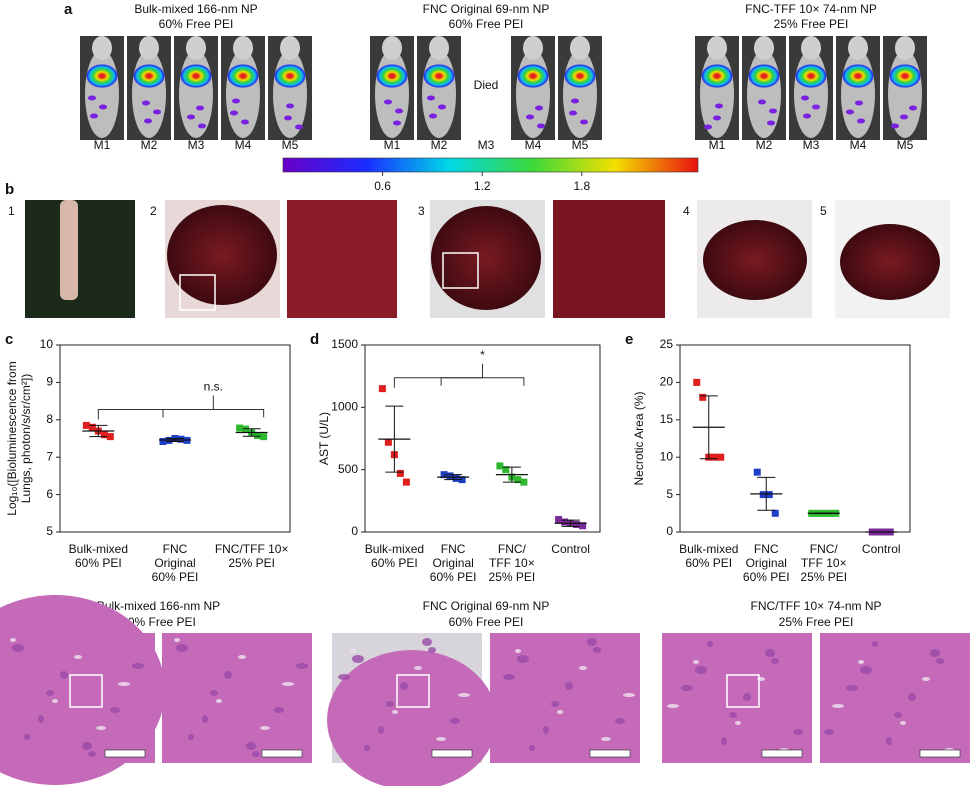  Describe the element at coordinates (533, 145) in the screenshot. I see `mouse-label: M4` at that location.